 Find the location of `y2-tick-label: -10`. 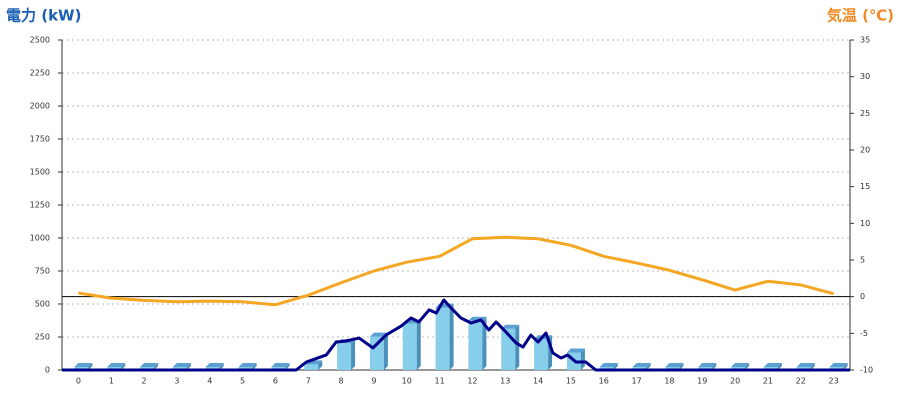

y2-tick-label: -10 is located at coordinates (866, 370).